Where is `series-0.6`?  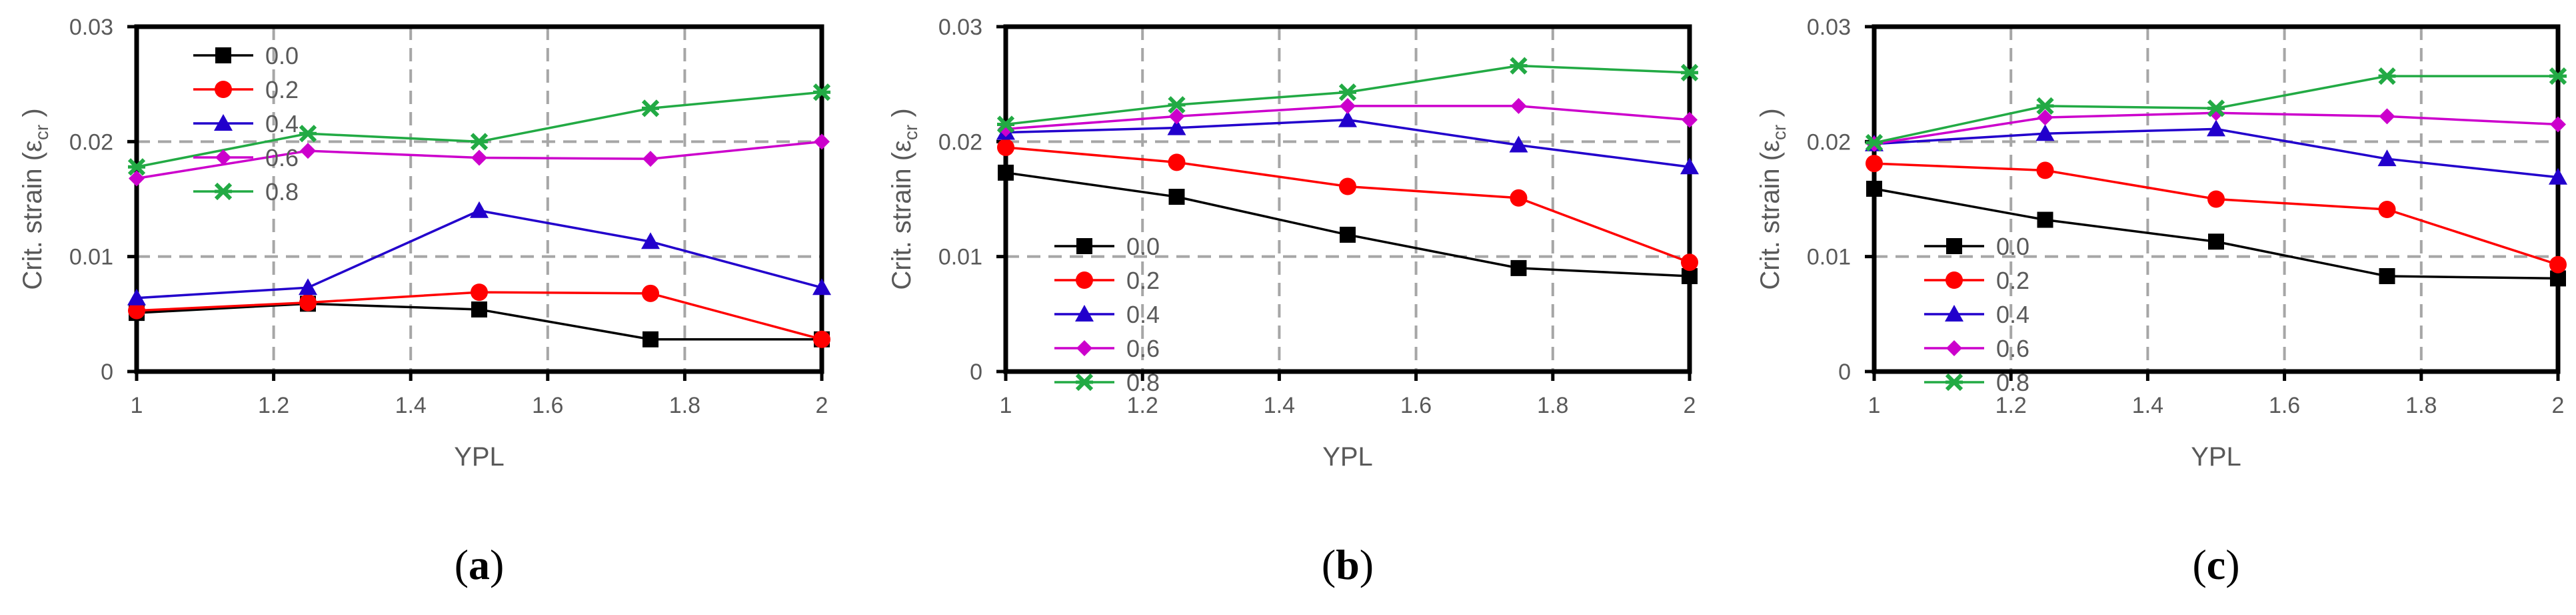 series-0.6 is located at coordinates (480, 160).